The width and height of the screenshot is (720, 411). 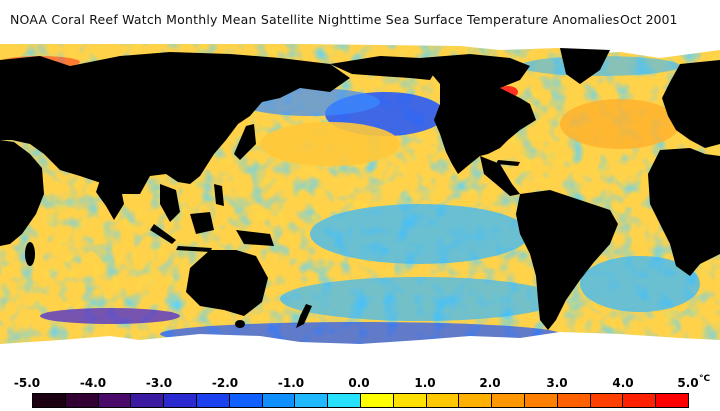 What do you see at coordinates (170, 203) in the screenshot?
I see `indochina` at bounding box center [170, 203].